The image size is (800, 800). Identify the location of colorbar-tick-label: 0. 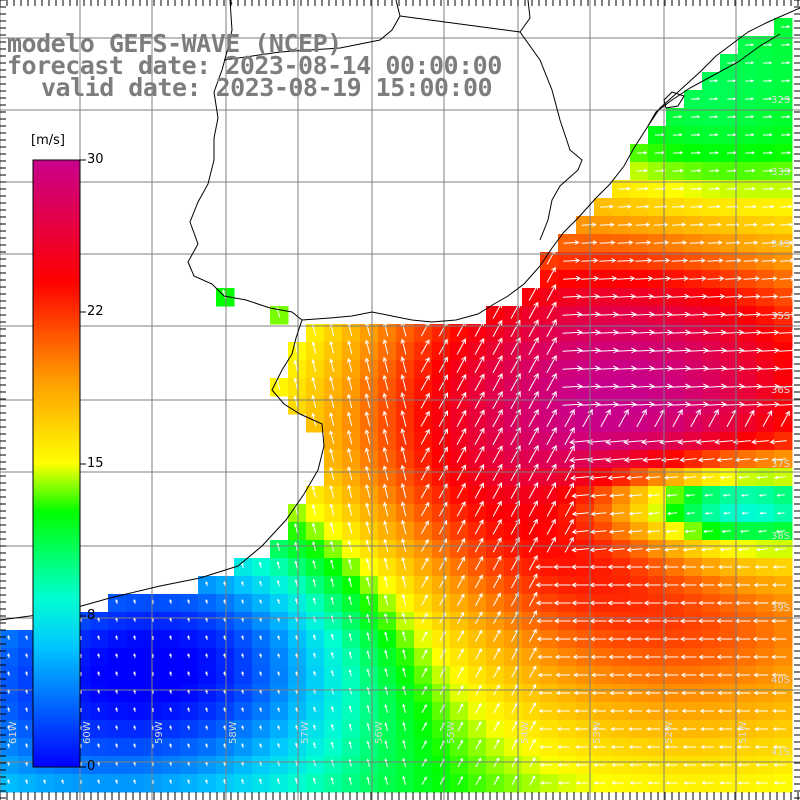
(91, 766).